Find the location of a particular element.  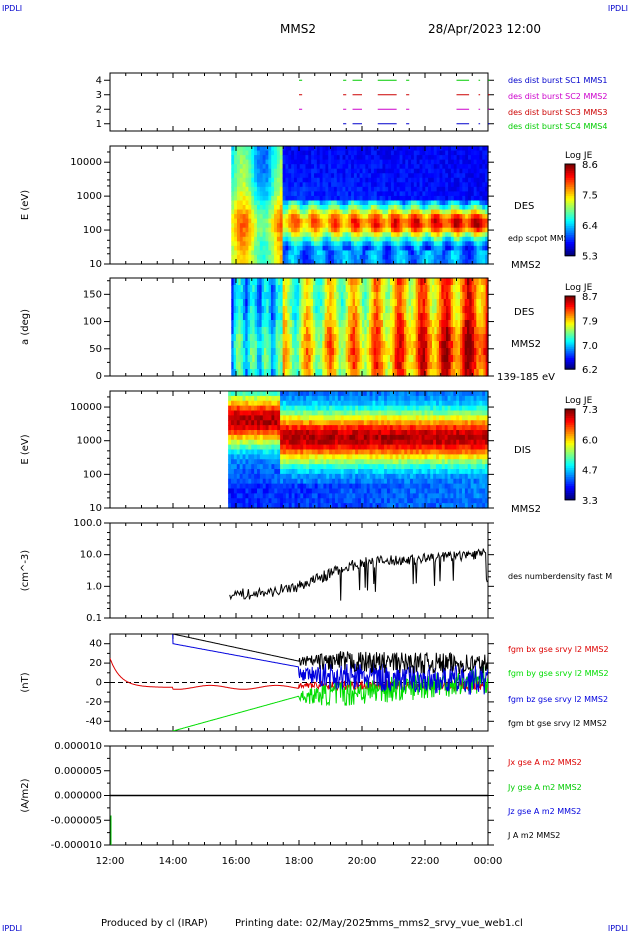

legend-burst-4: des dist burst SC4 MMS4 is located at coordinates (557, 126).